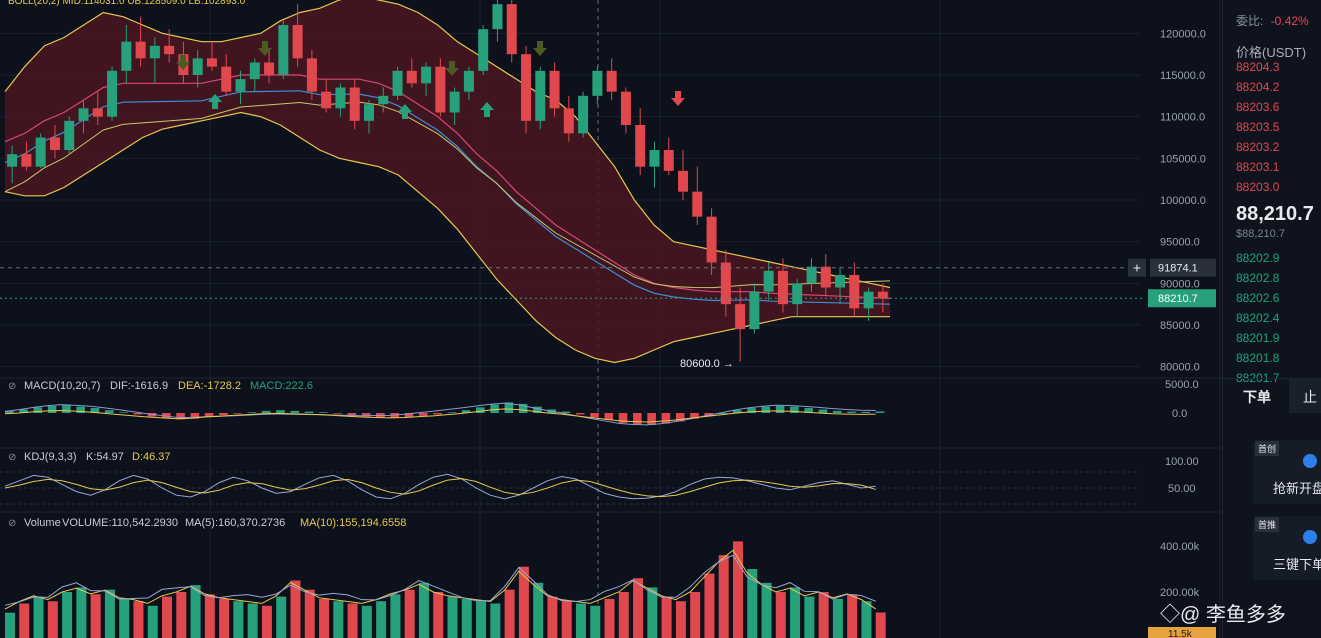  I want to click on ask-price-row: 88203.2, so click(1258, 147).